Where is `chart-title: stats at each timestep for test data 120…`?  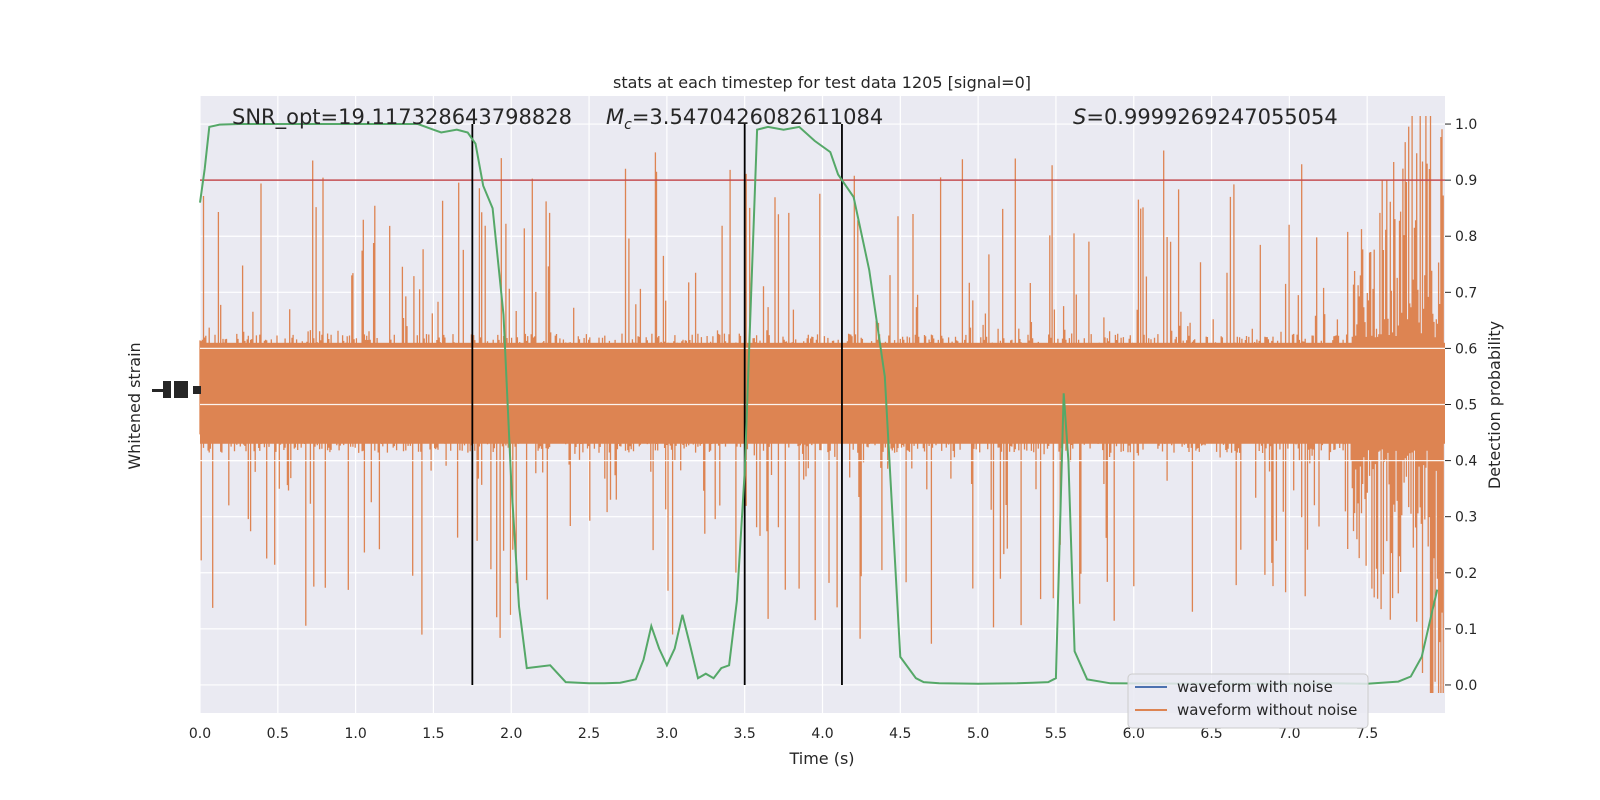 chart-title: stats at each timestep for test data 120… is located at coordinates (822, 82).